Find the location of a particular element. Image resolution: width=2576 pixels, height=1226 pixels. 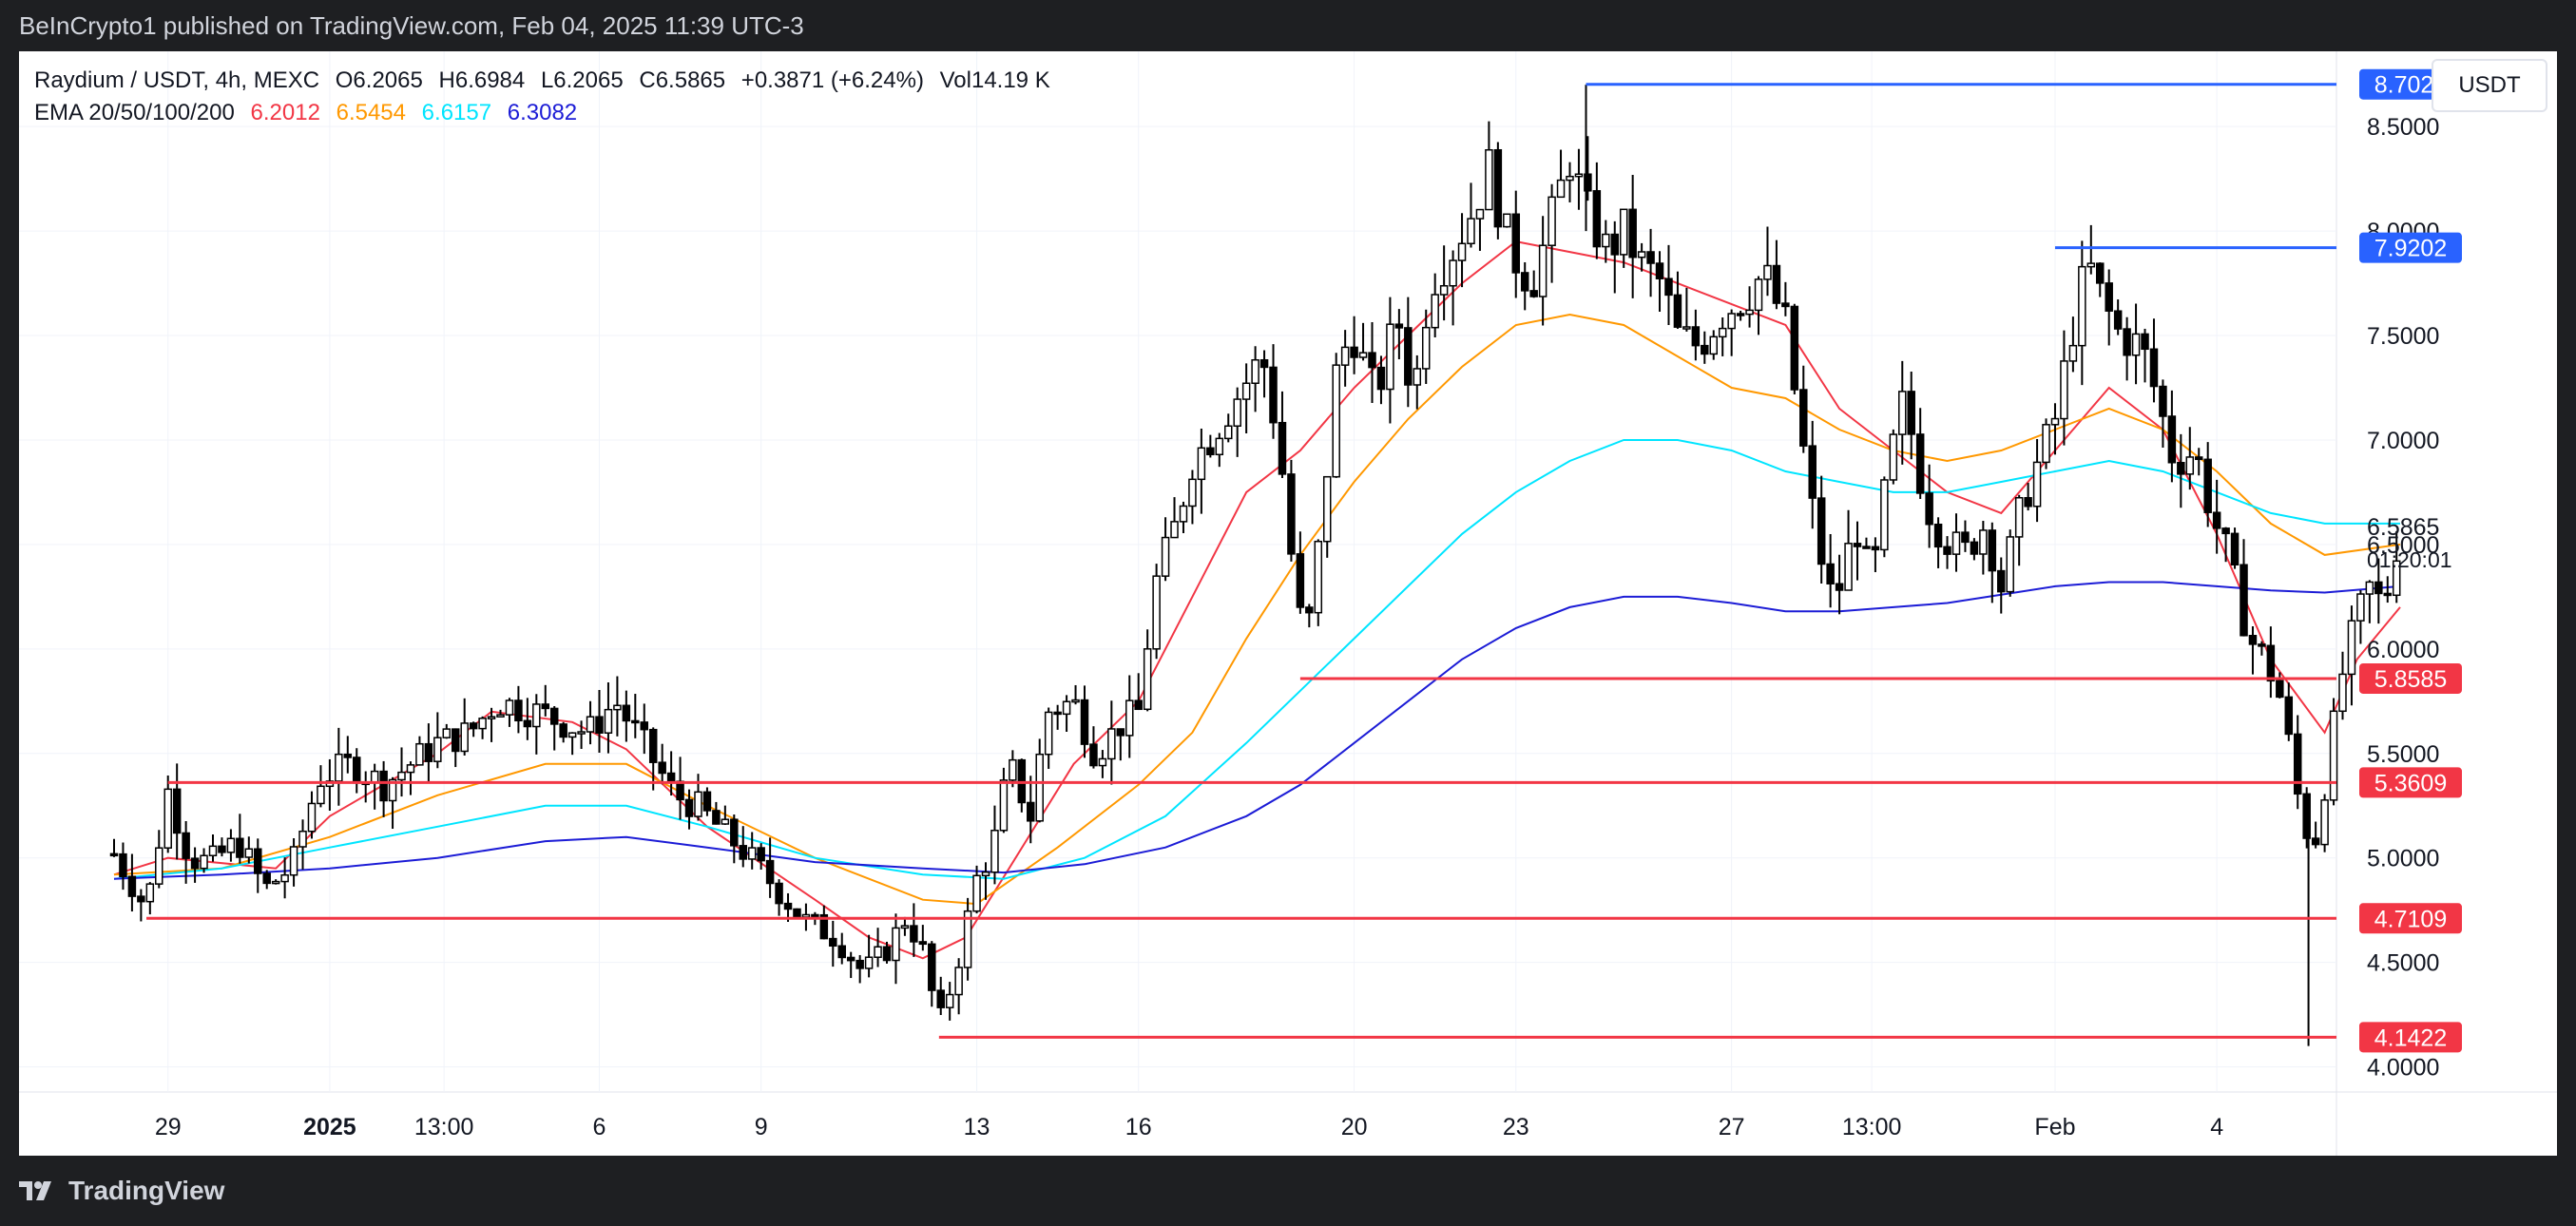

ema100-value: 6.6157 is located at coordinates (456, 113).